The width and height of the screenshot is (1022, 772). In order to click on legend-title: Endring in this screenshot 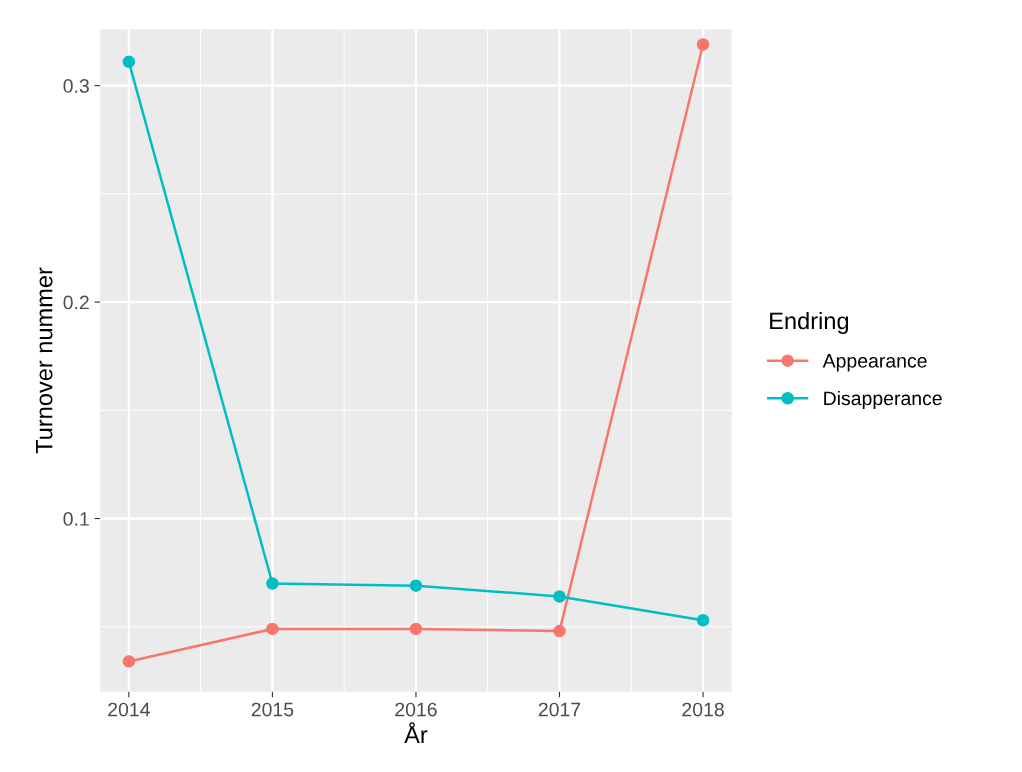, I will do `click(809, 322)`.